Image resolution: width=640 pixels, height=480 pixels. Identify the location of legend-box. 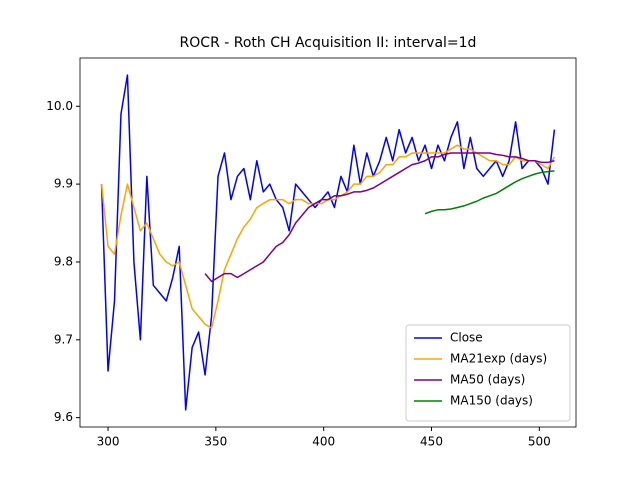
(488, 373).